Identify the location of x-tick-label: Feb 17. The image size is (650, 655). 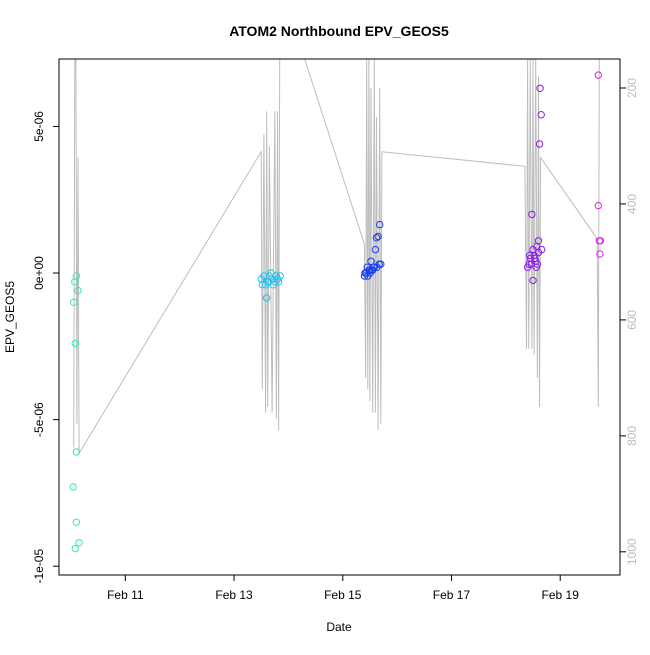
(452, 595).